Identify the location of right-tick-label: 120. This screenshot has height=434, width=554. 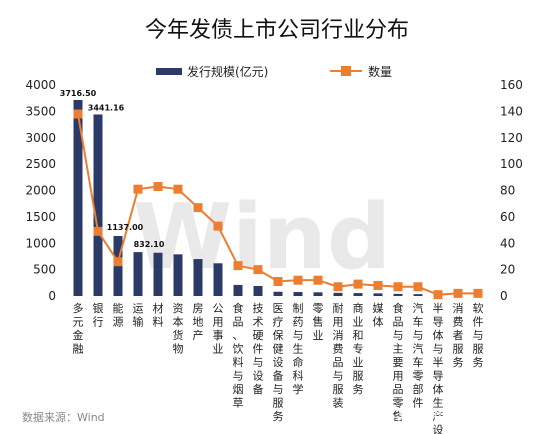
(511, 138).